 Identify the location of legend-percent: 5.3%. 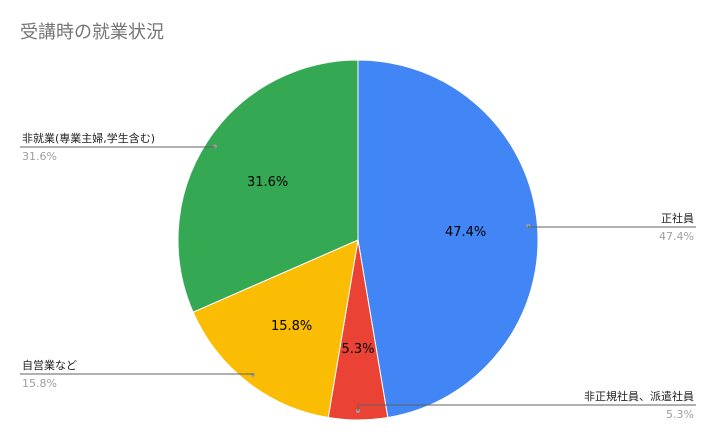
(680, 414).